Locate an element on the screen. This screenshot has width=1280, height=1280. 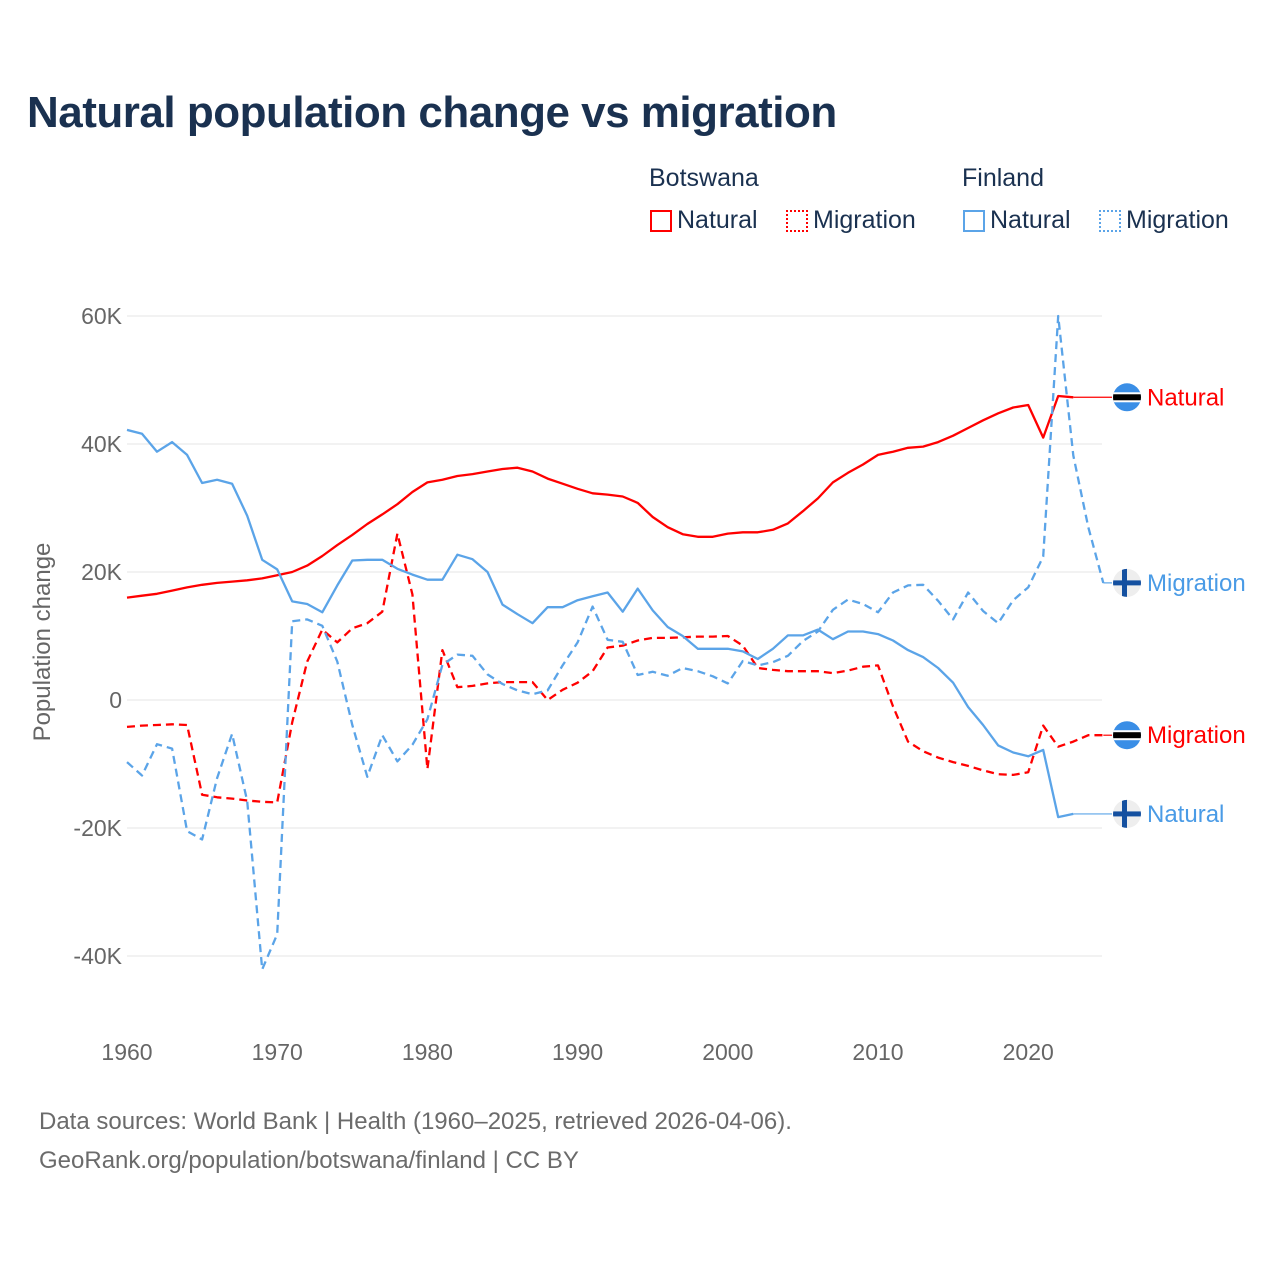
y-tick-label: 60K is located at coordinates (102, 316).